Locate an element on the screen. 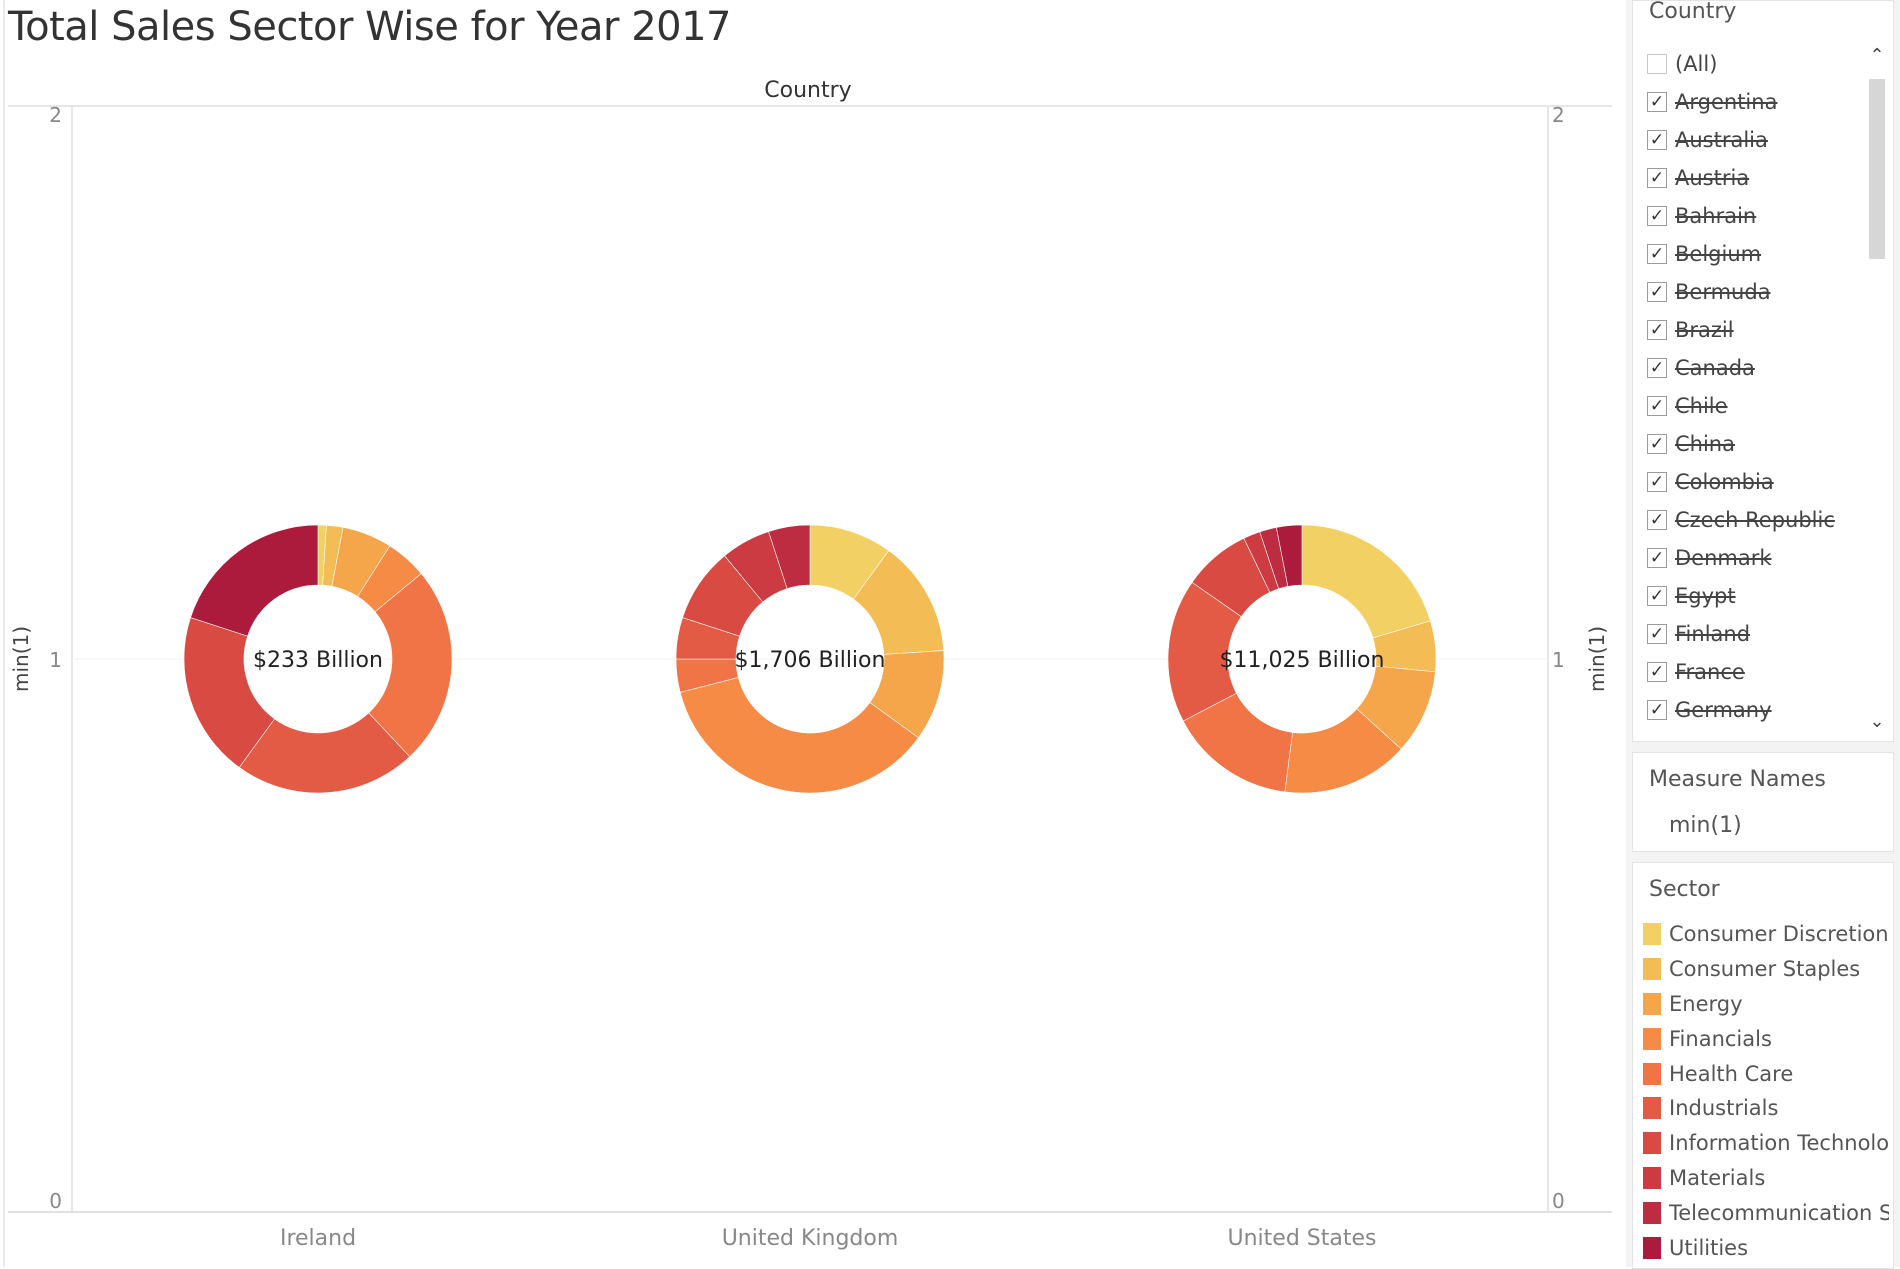 The width and height of the screenshot is (1900, 1269). country-filter-item: ✓ Australia is located at coordinates (1754, 140).